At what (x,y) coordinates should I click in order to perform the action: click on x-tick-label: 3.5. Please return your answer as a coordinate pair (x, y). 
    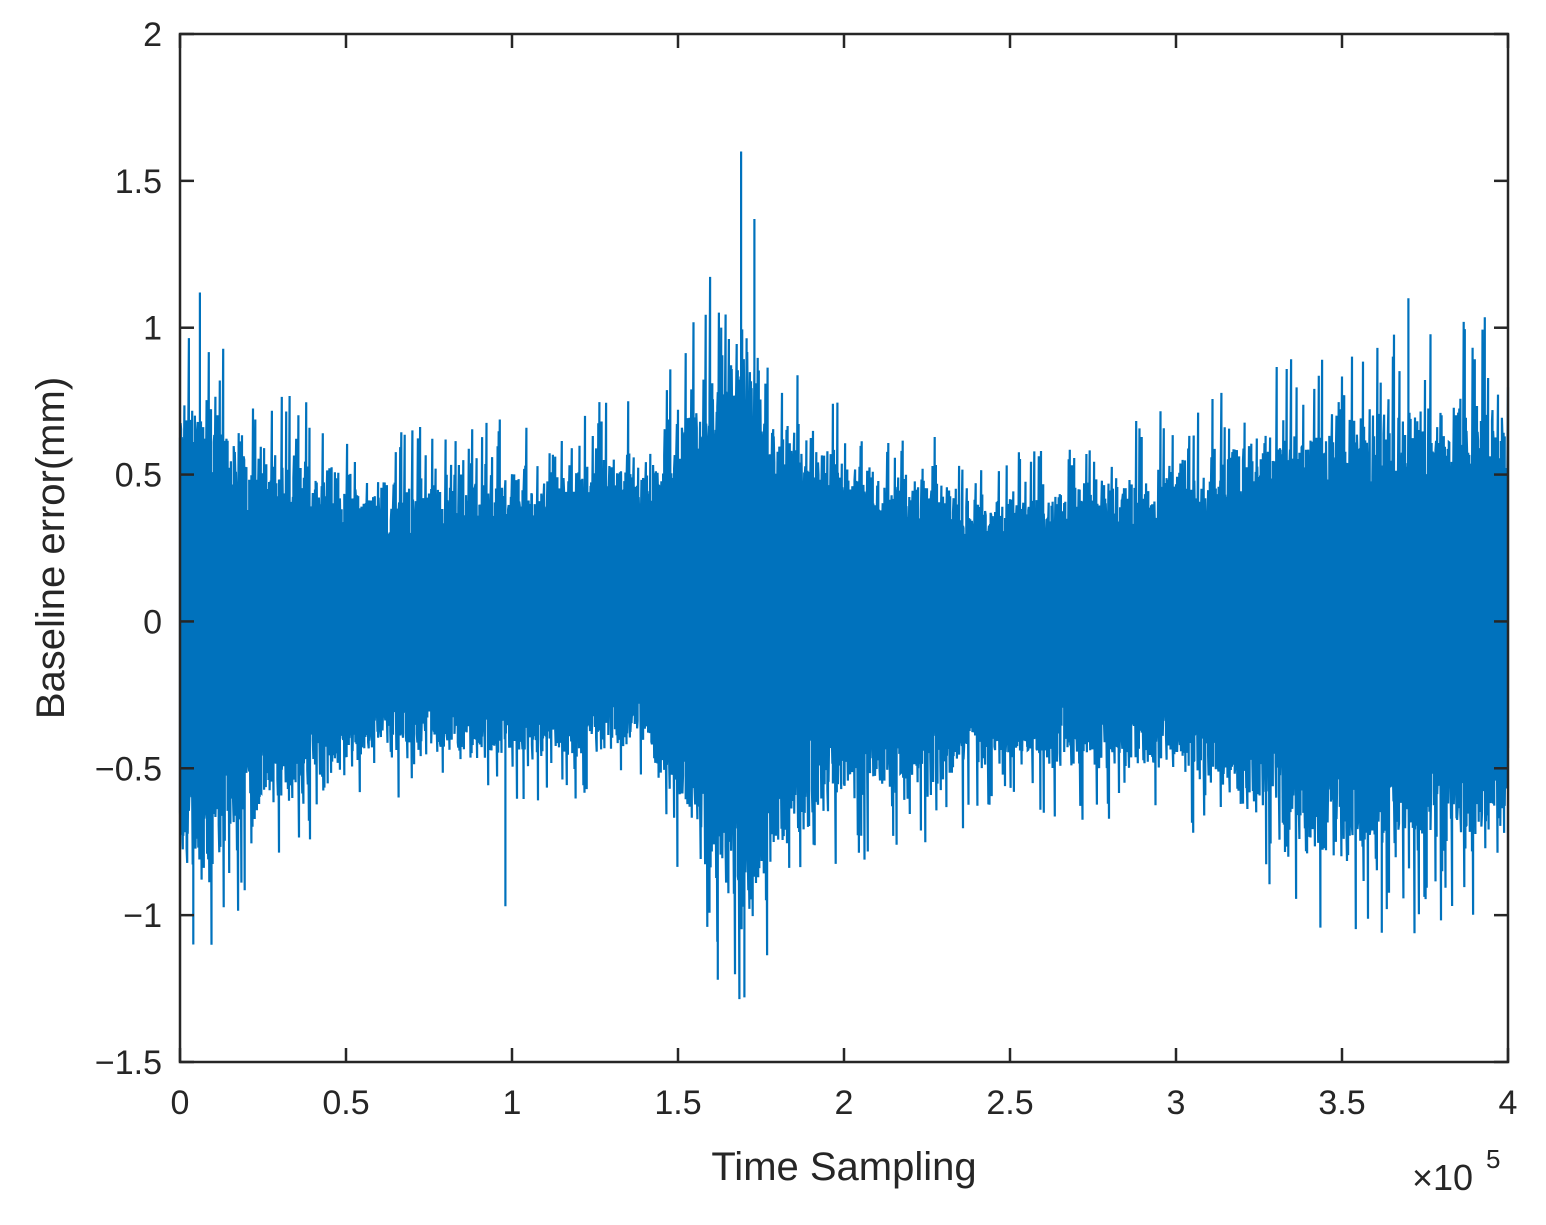
    Looking at the image, I should click on (1341, 1103).